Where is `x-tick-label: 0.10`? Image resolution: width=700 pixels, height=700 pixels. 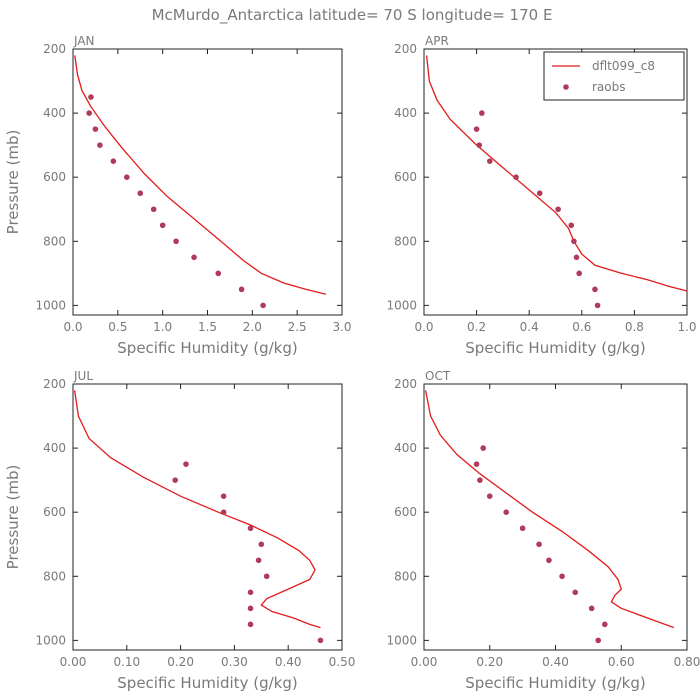
x-tick-label: 0.10 is located at coordinates (126, 662).